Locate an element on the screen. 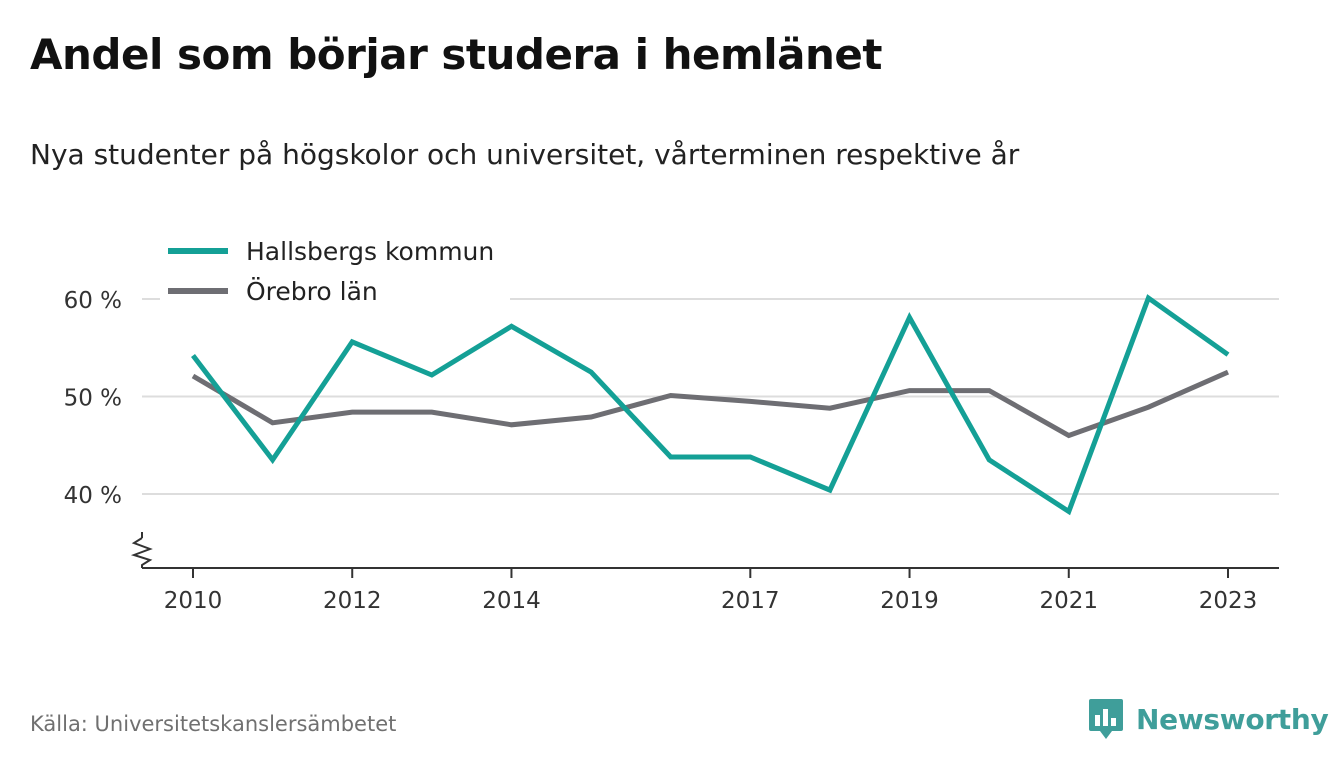 Image resolution: width=1340 pixels, height=771 pixels. y-tick-label: 60 % is located at coordinates (93, 301).